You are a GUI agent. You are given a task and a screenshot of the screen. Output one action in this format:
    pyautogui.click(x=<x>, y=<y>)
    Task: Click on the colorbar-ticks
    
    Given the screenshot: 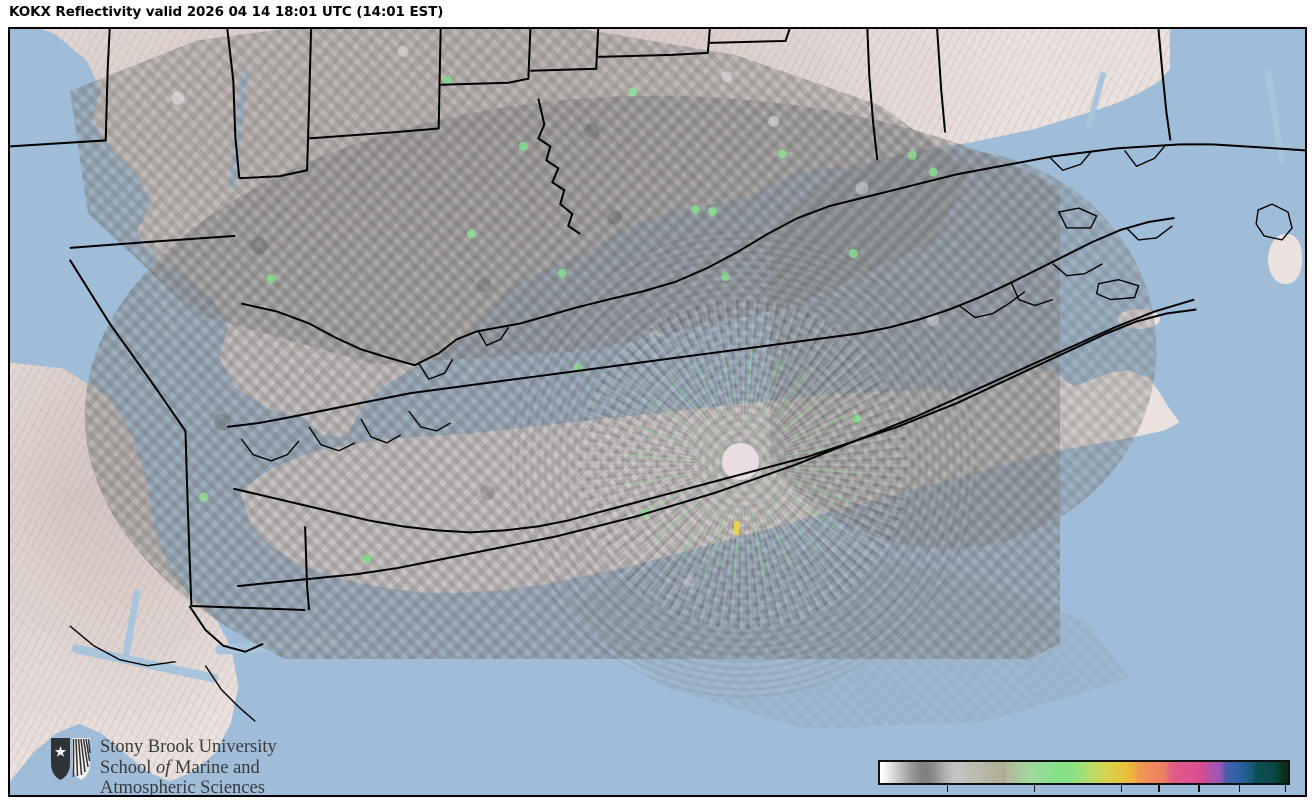 What is the action you would take?
    pyautogui.click(x=1086, y=789)
    